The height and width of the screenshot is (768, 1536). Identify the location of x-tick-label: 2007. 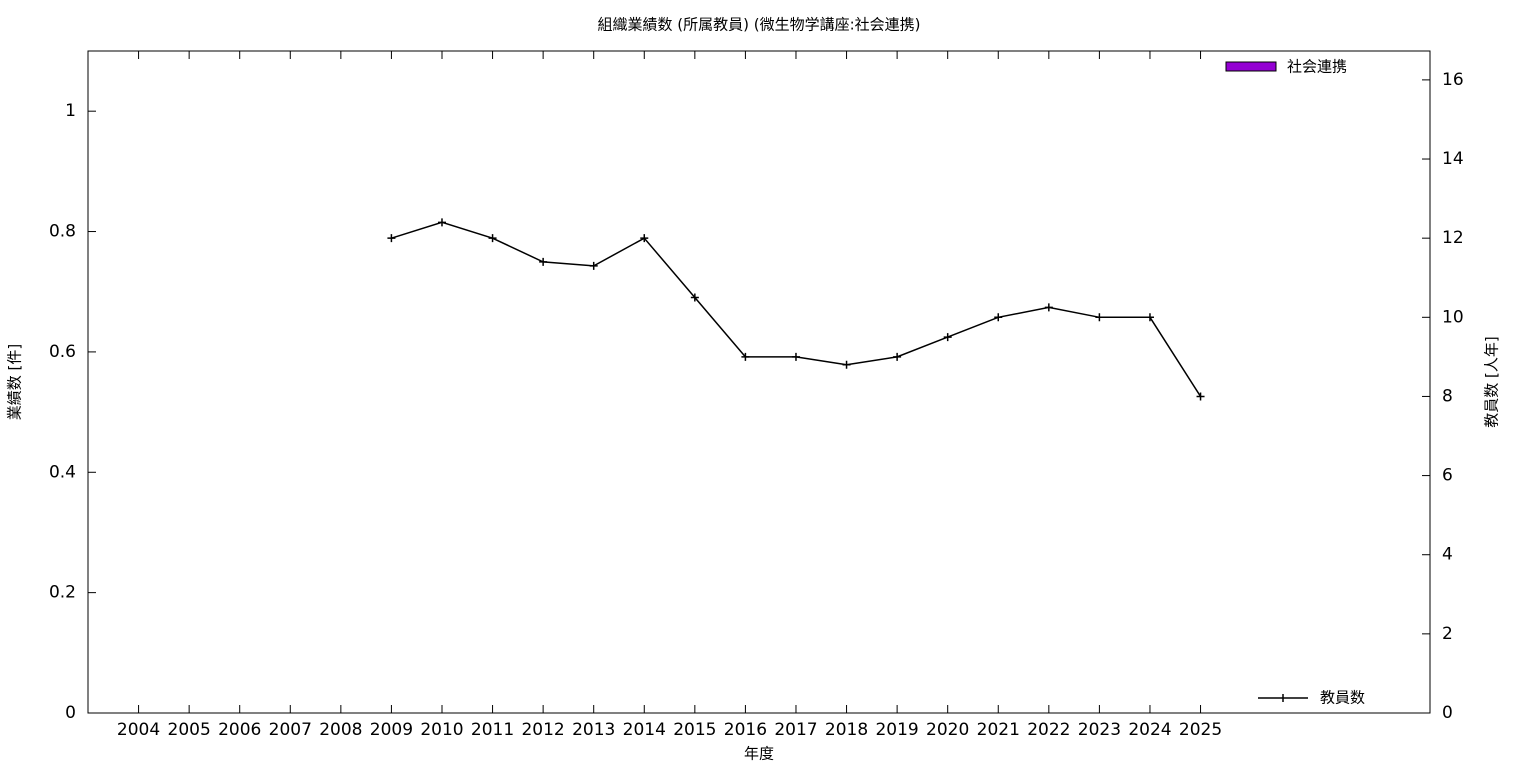
(290, 730).